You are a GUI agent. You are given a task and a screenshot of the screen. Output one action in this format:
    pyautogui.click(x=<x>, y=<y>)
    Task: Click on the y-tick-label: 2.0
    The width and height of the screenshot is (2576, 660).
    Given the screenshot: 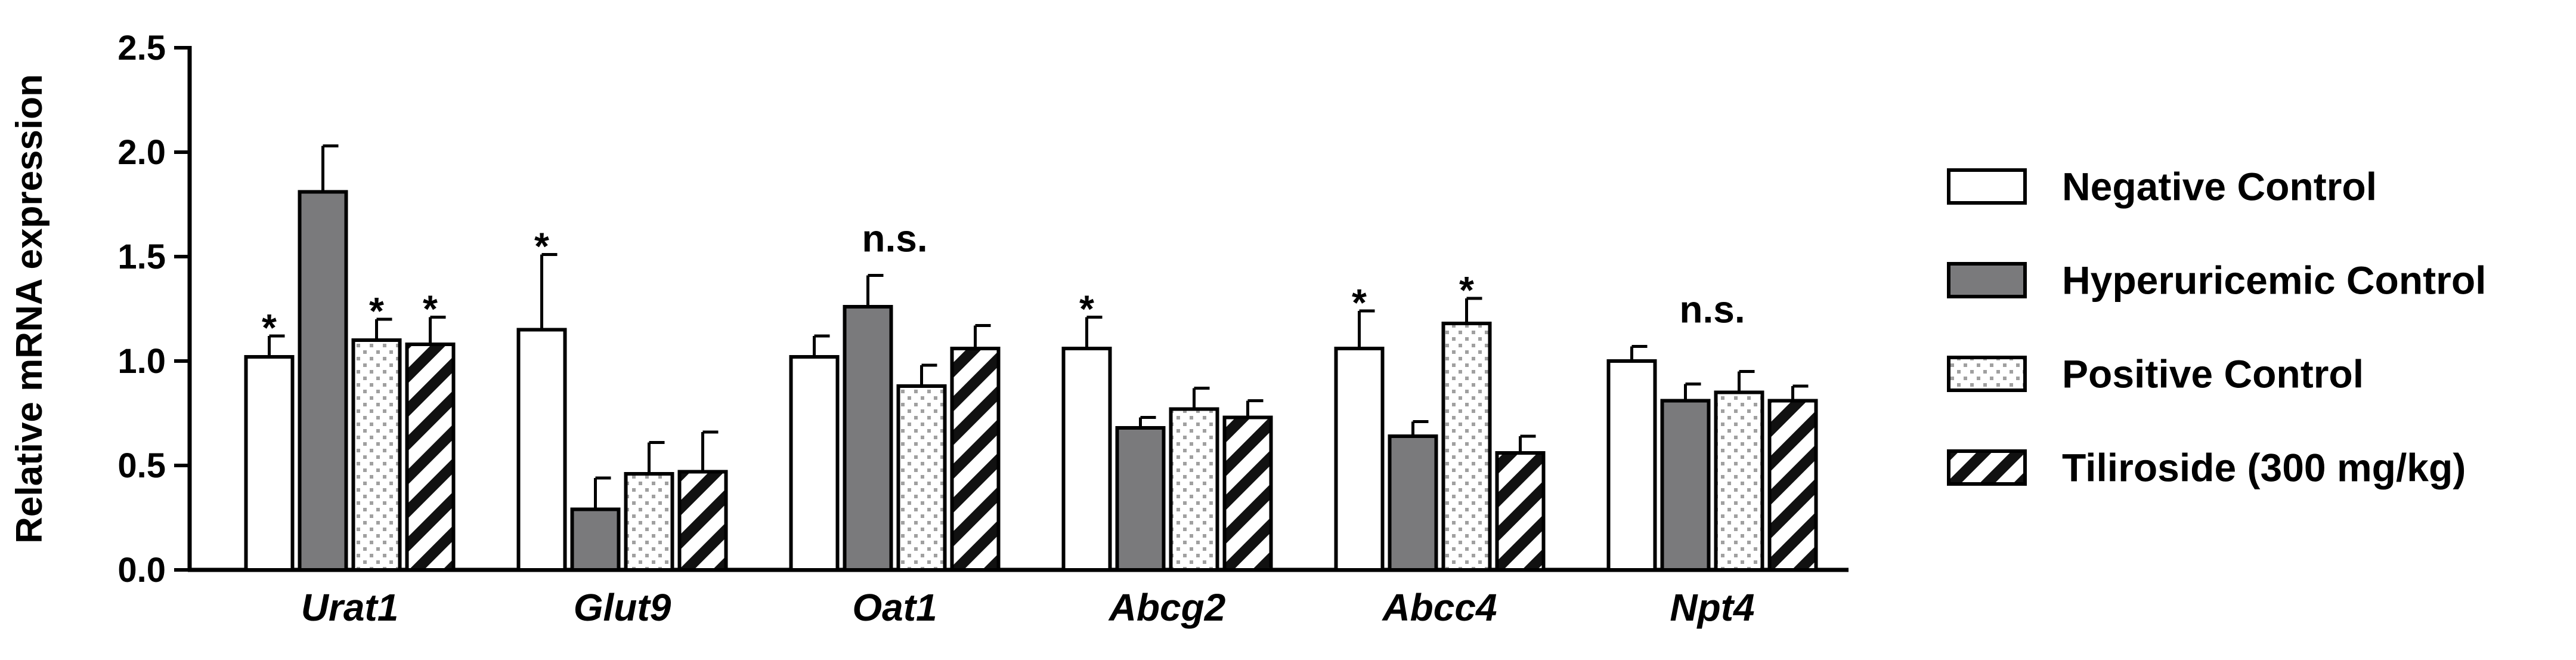 What is the action you would take?
    pyautogui.click(x=141, y=152)
    